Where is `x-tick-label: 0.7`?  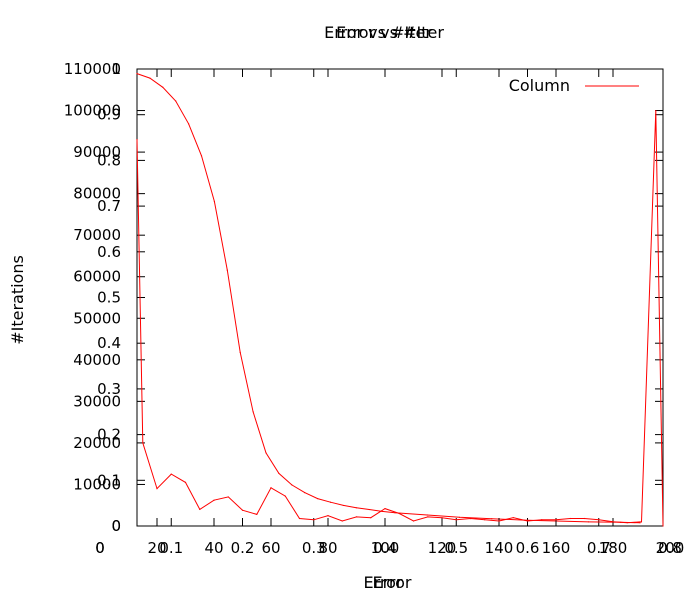 x-tick-label: 0.7 is located at coordinates (599, 548).